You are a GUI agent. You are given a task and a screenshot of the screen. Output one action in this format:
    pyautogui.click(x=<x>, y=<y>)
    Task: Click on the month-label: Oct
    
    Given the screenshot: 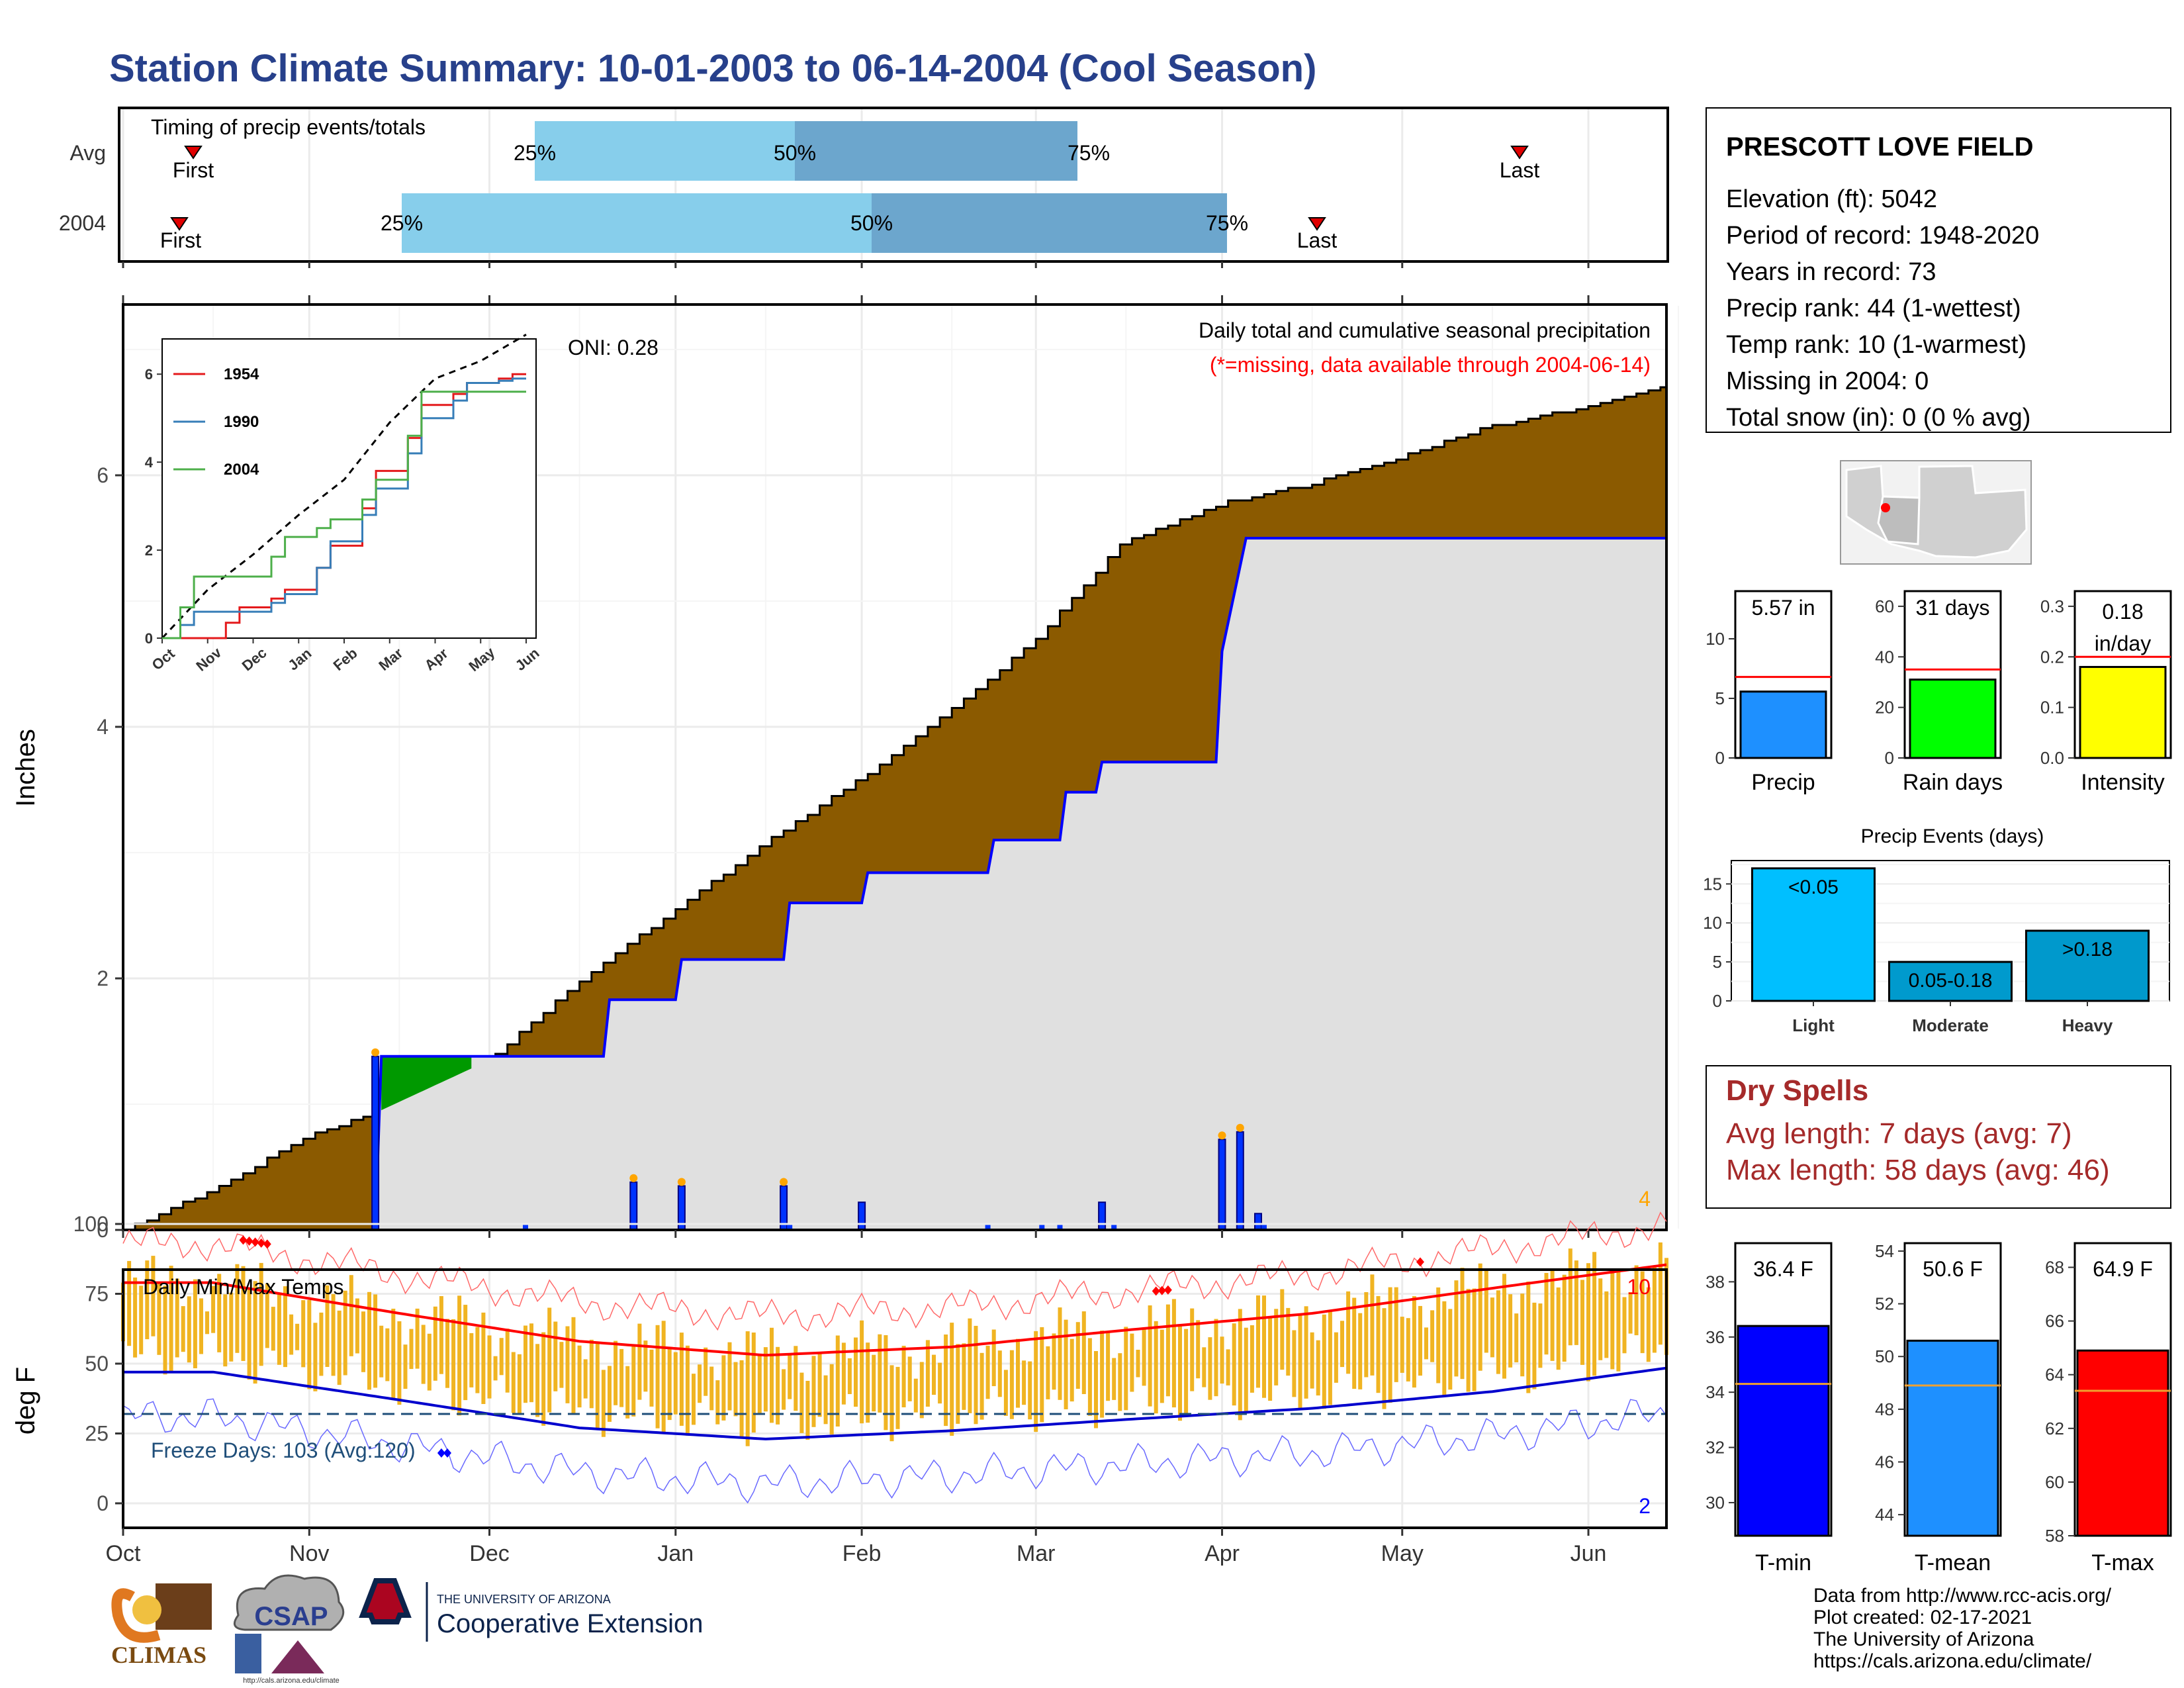 What is the action you would take?
    pyautogui.click(x=124, y=1553)
    